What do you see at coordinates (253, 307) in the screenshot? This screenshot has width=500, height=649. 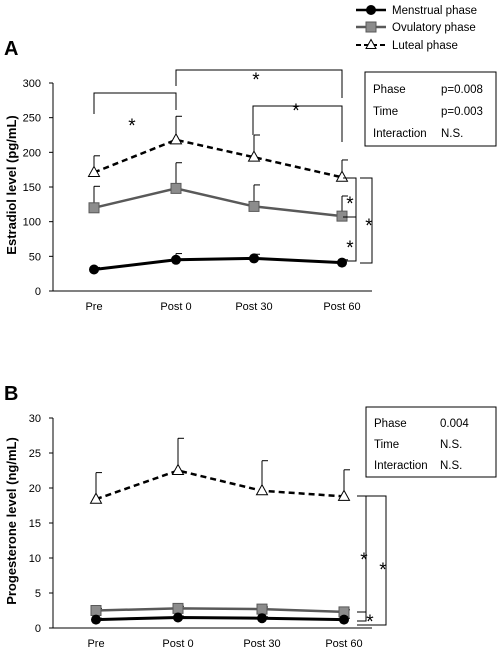 I see `panel-a-x-tick-label: Post 30` at bounding box center [253, 307].